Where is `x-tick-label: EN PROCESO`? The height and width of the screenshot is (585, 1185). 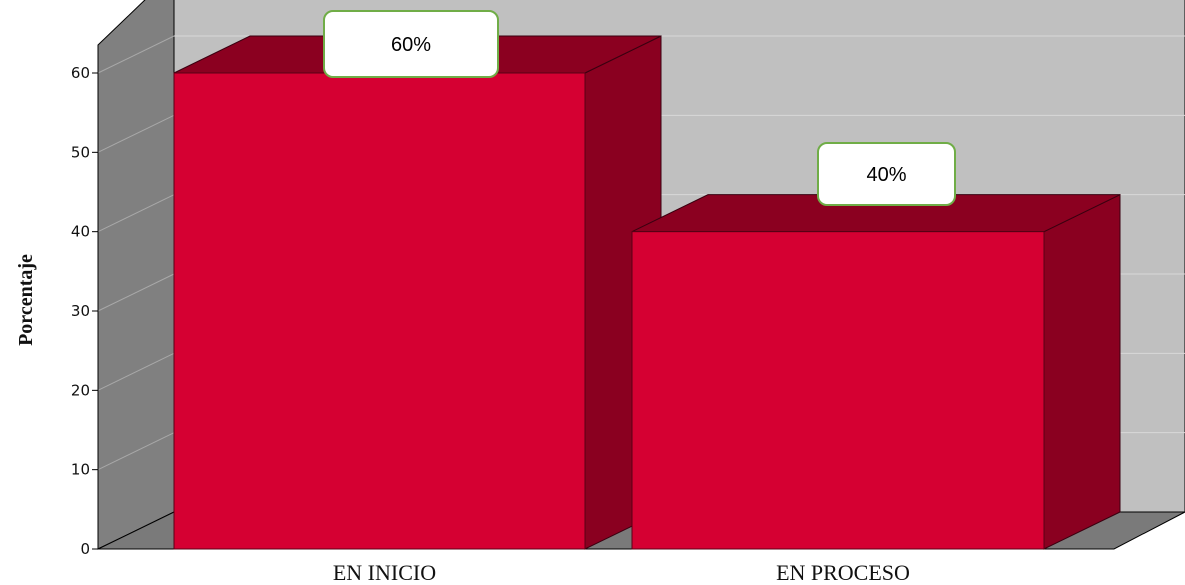 x-tick-label: EN PROCESO is located at coordinates (843, 572).